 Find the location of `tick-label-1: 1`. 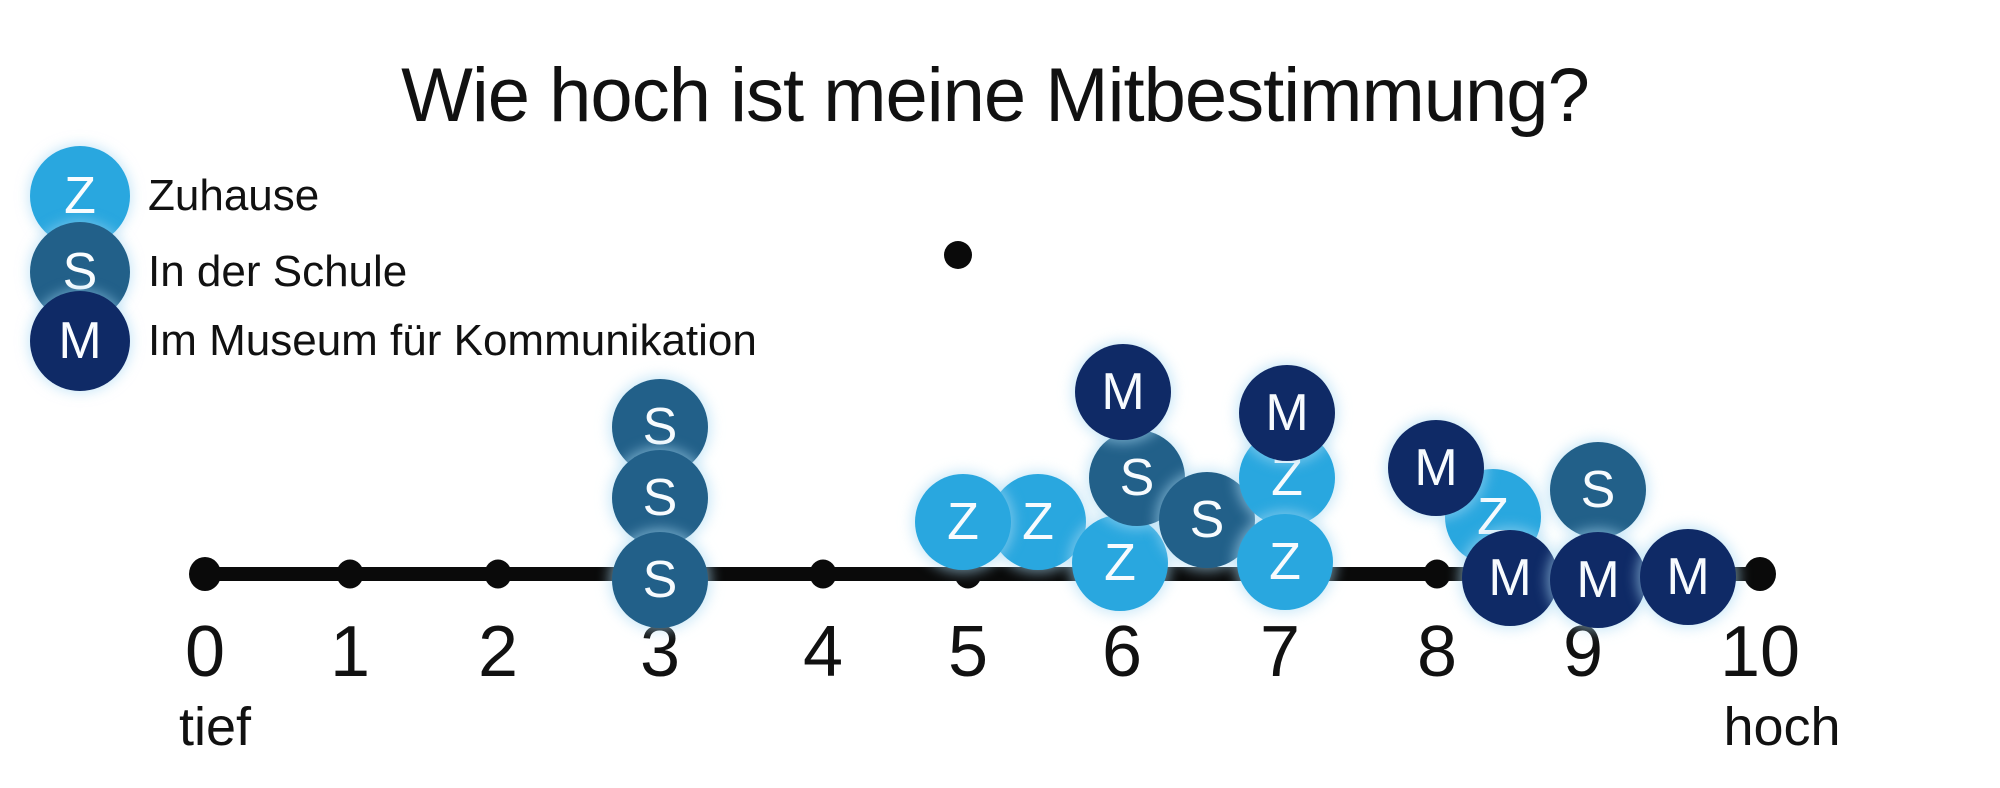

tick-label-1: 1 is located at coordinates (350, 652).